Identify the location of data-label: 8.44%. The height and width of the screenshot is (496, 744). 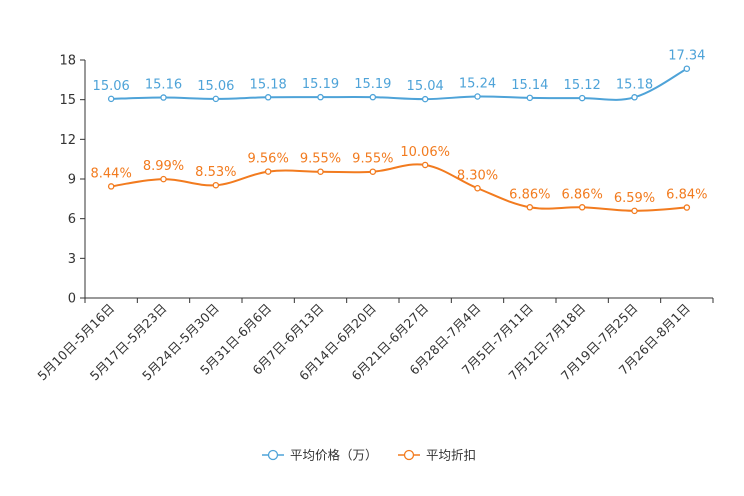
(111, 173).